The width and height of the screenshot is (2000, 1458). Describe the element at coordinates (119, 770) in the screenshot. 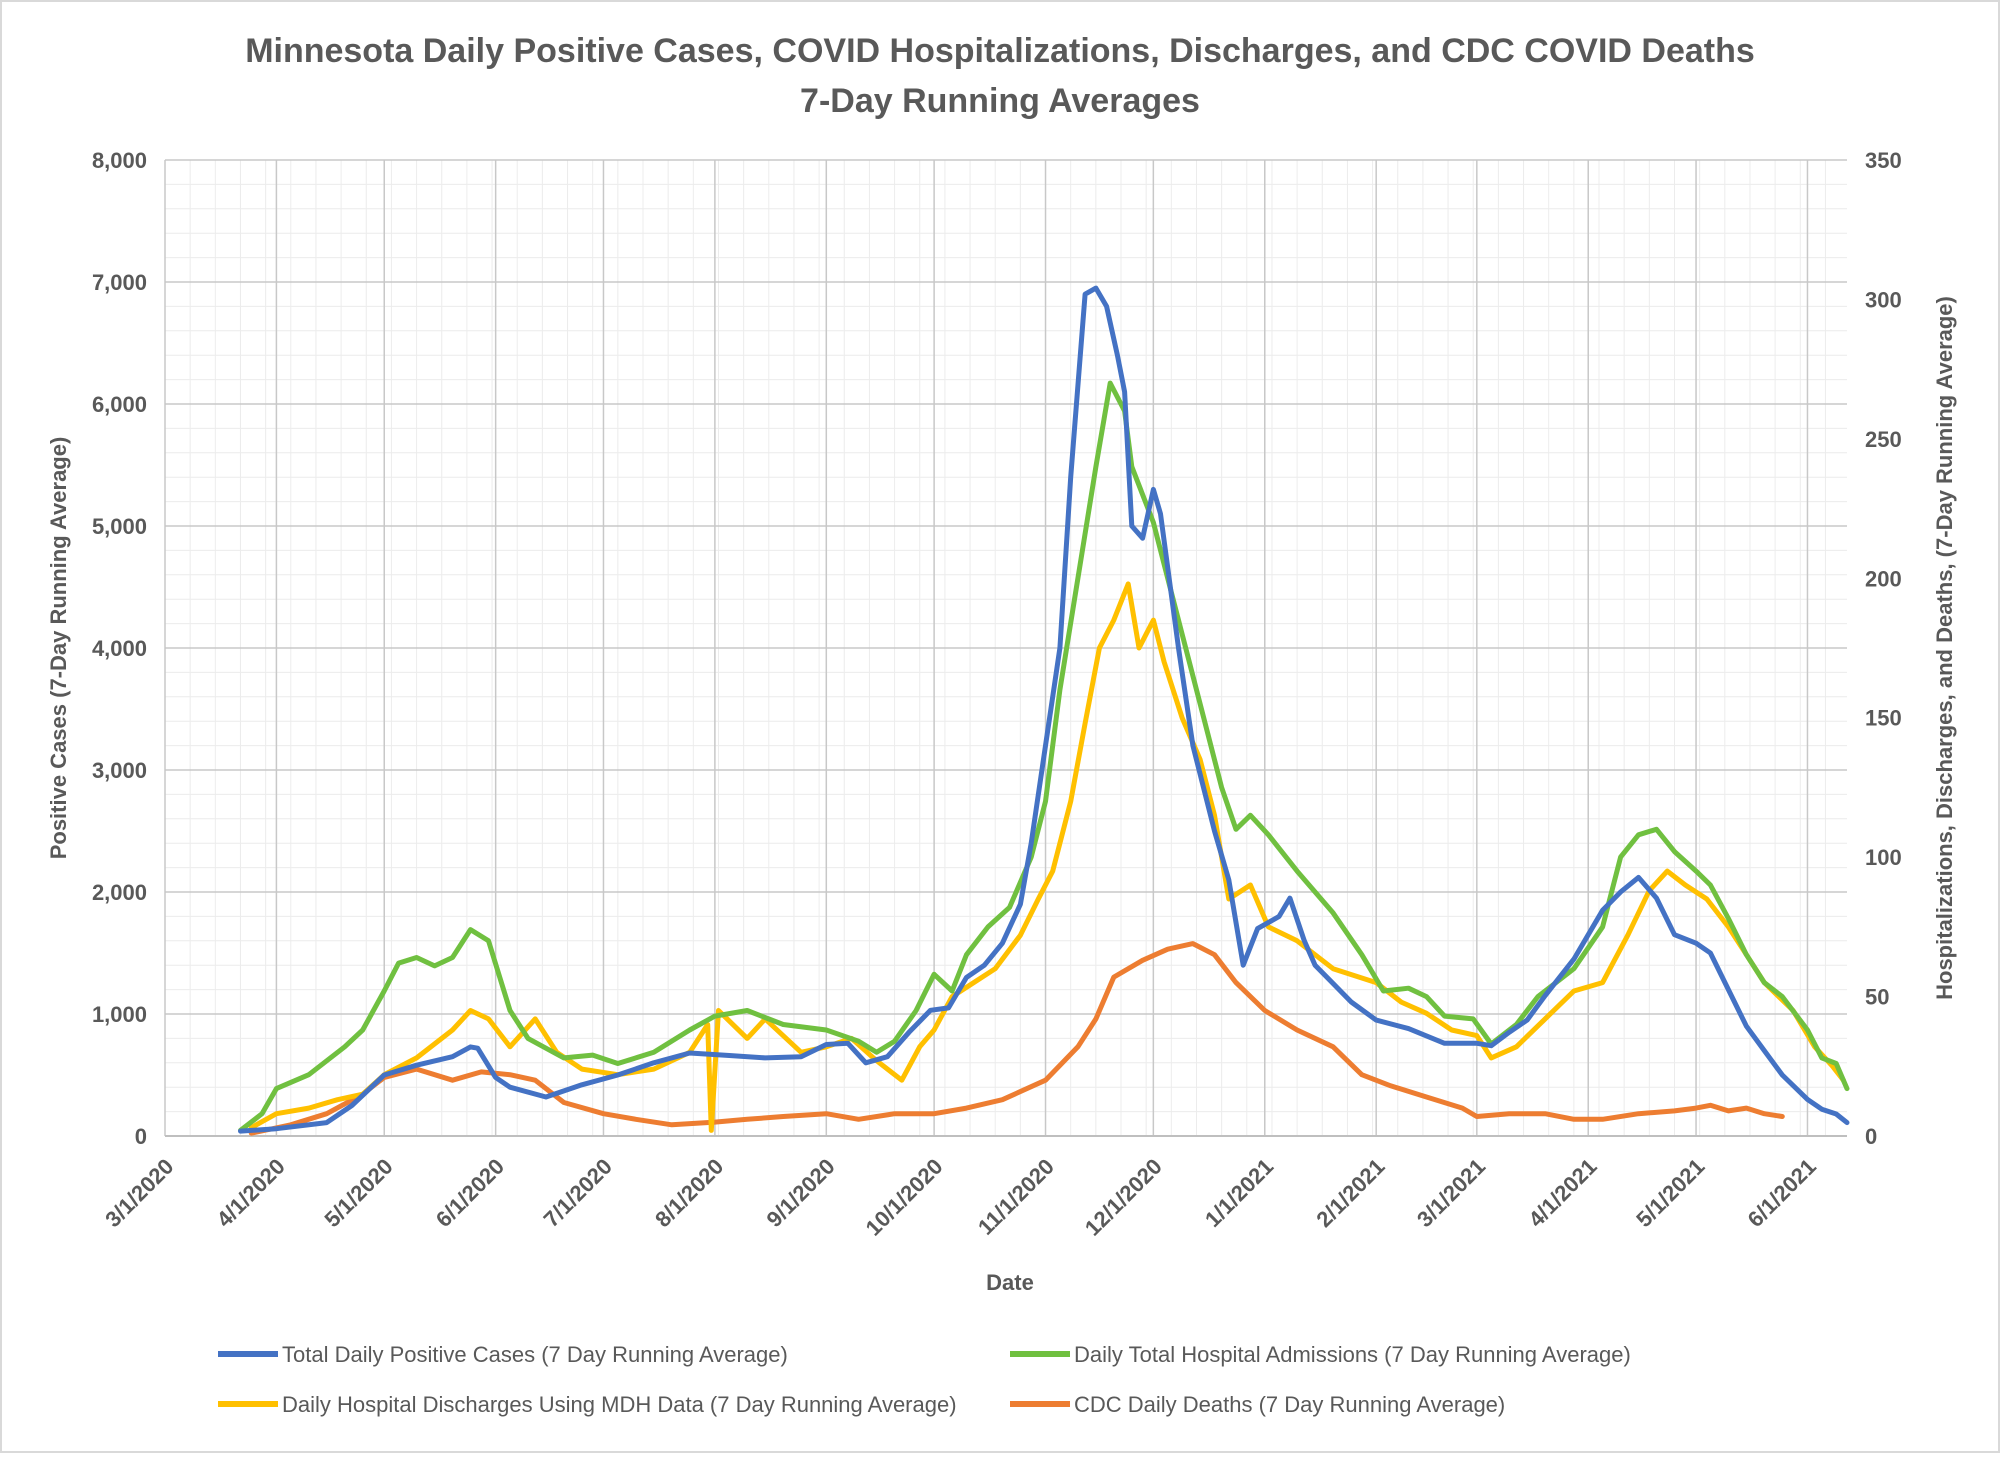

I see `left-tick-label: 3,000` at that location.